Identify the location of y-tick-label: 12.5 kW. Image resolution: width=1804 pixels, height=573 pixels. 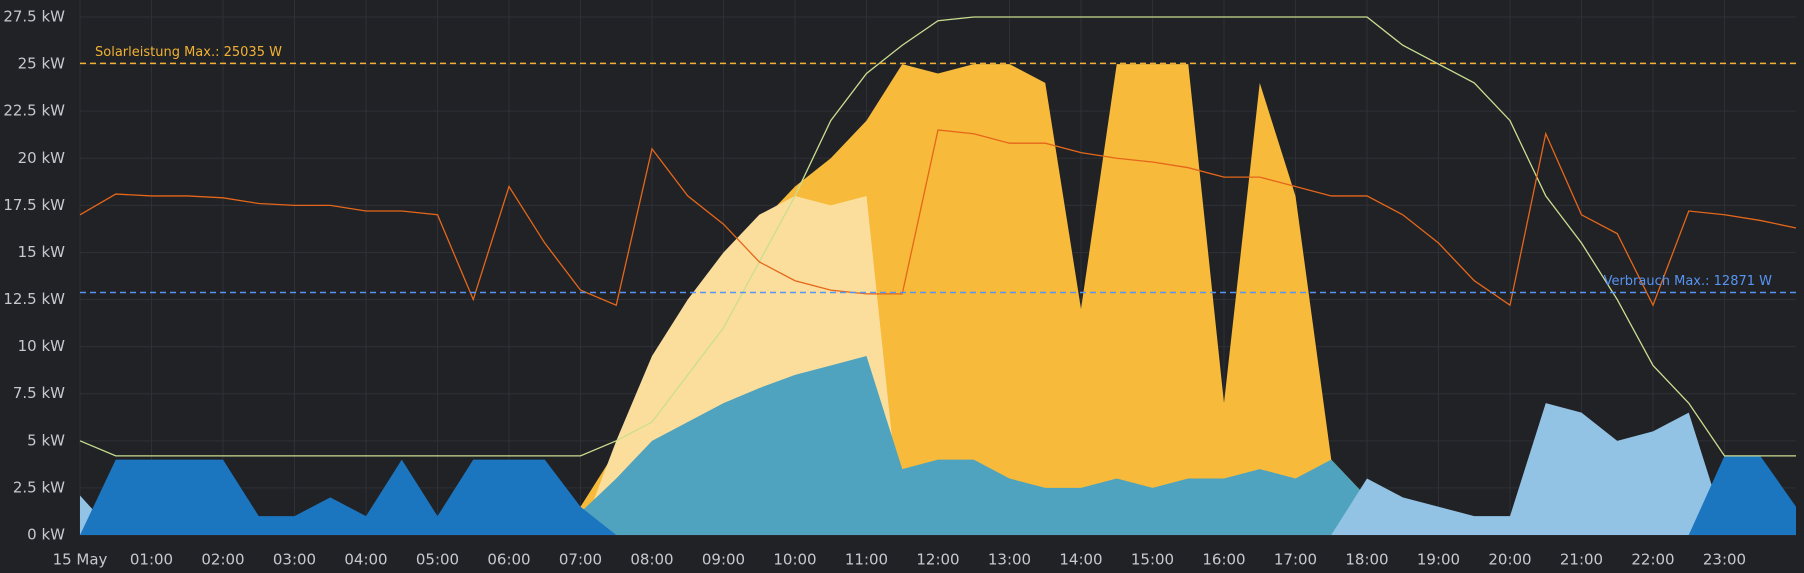
(34, 299).